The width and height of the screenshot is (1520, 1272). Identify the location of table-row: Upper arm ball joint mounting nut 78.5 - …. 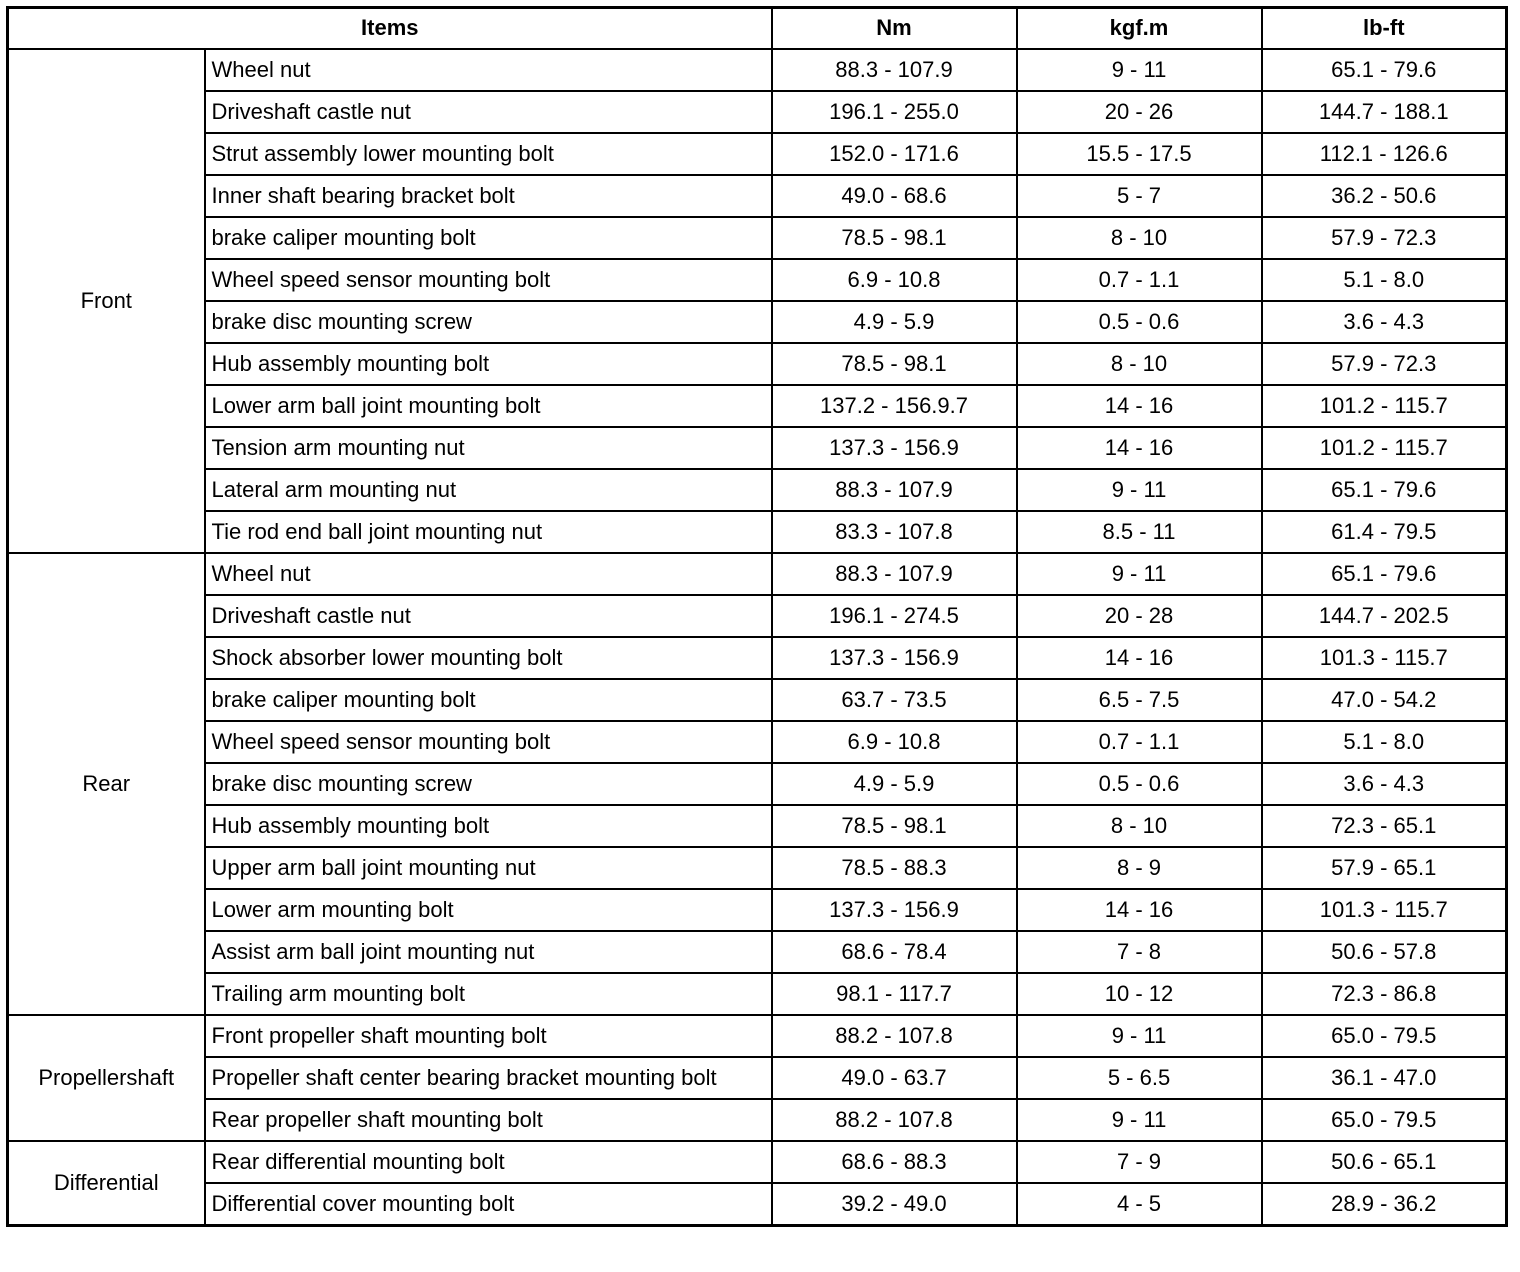
(758, 868).